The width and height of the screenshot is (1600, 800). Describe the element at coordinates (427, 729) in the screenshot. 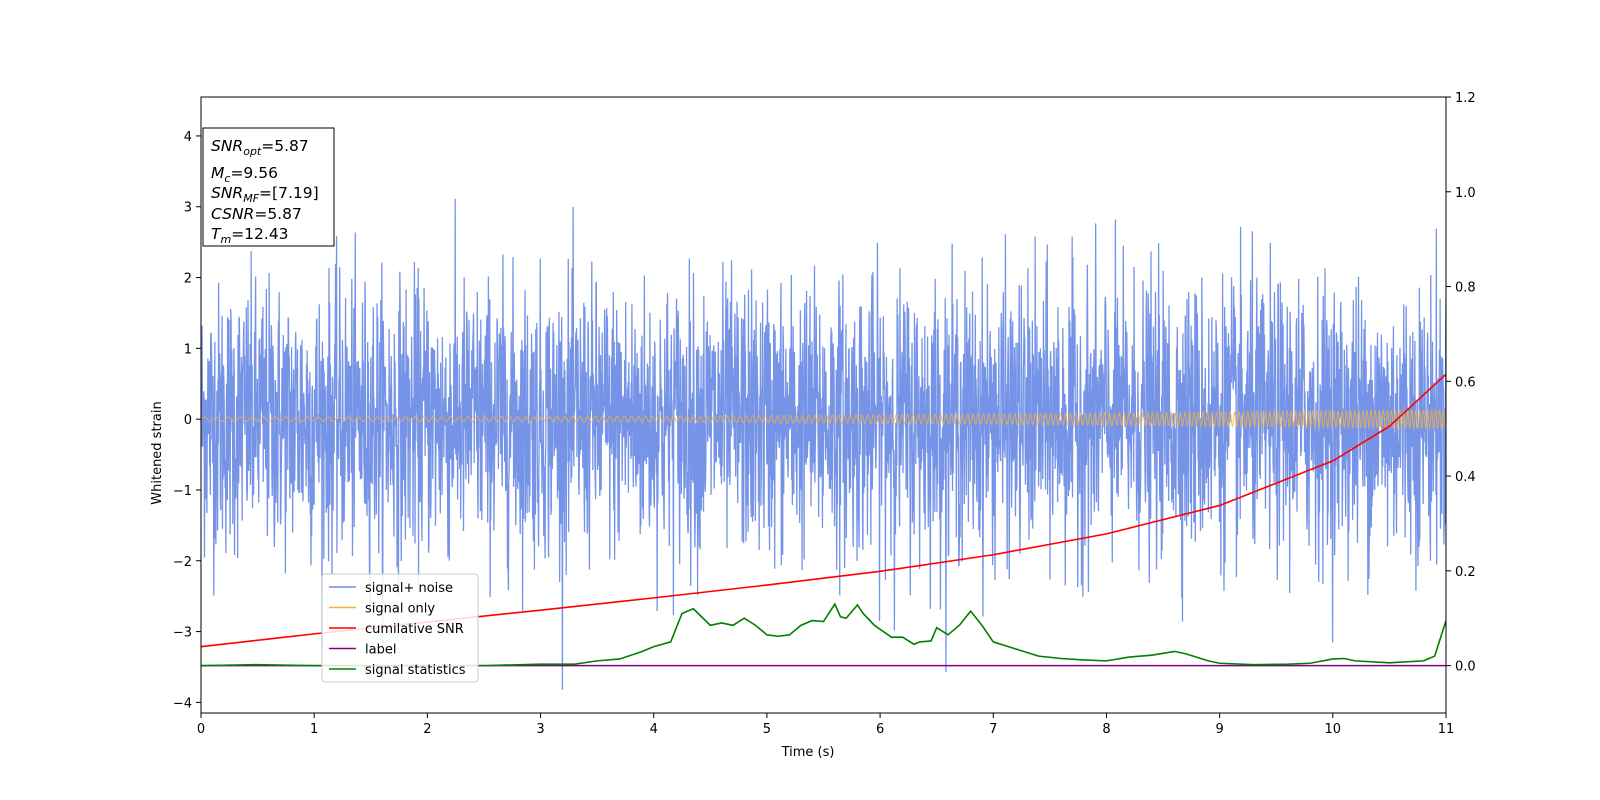

I see `x-tick-label-2: 2` at that location.